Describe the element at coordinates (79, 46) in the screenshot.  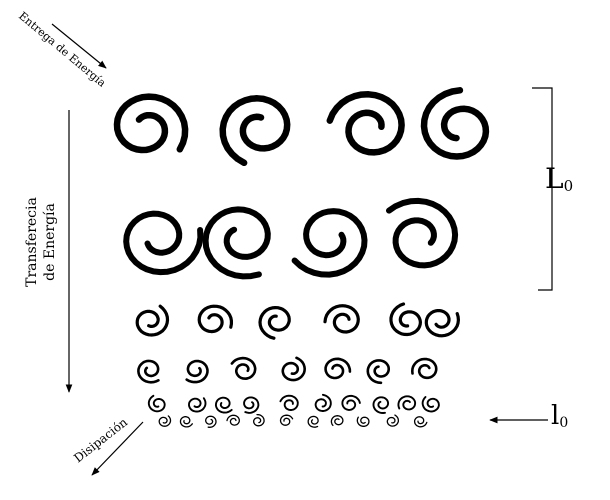
I see `arrow-down-right-icon` at that location.